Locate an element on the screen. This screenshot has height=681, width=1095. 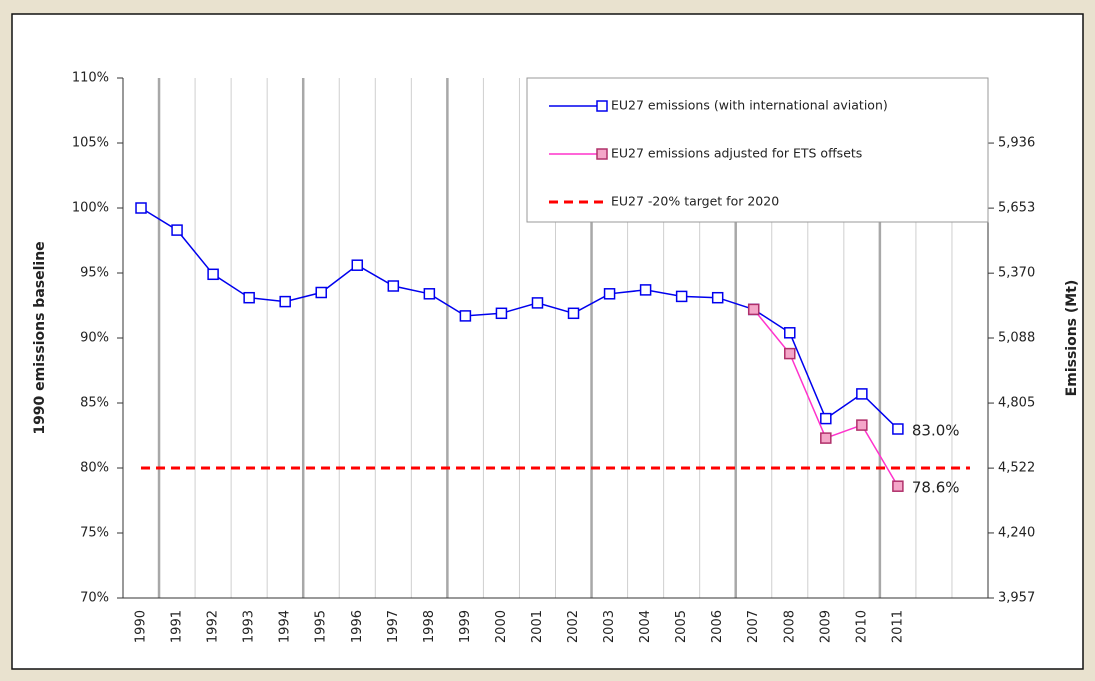
y2-tick-label: 4,240 is located at coordinates (1016, 532).